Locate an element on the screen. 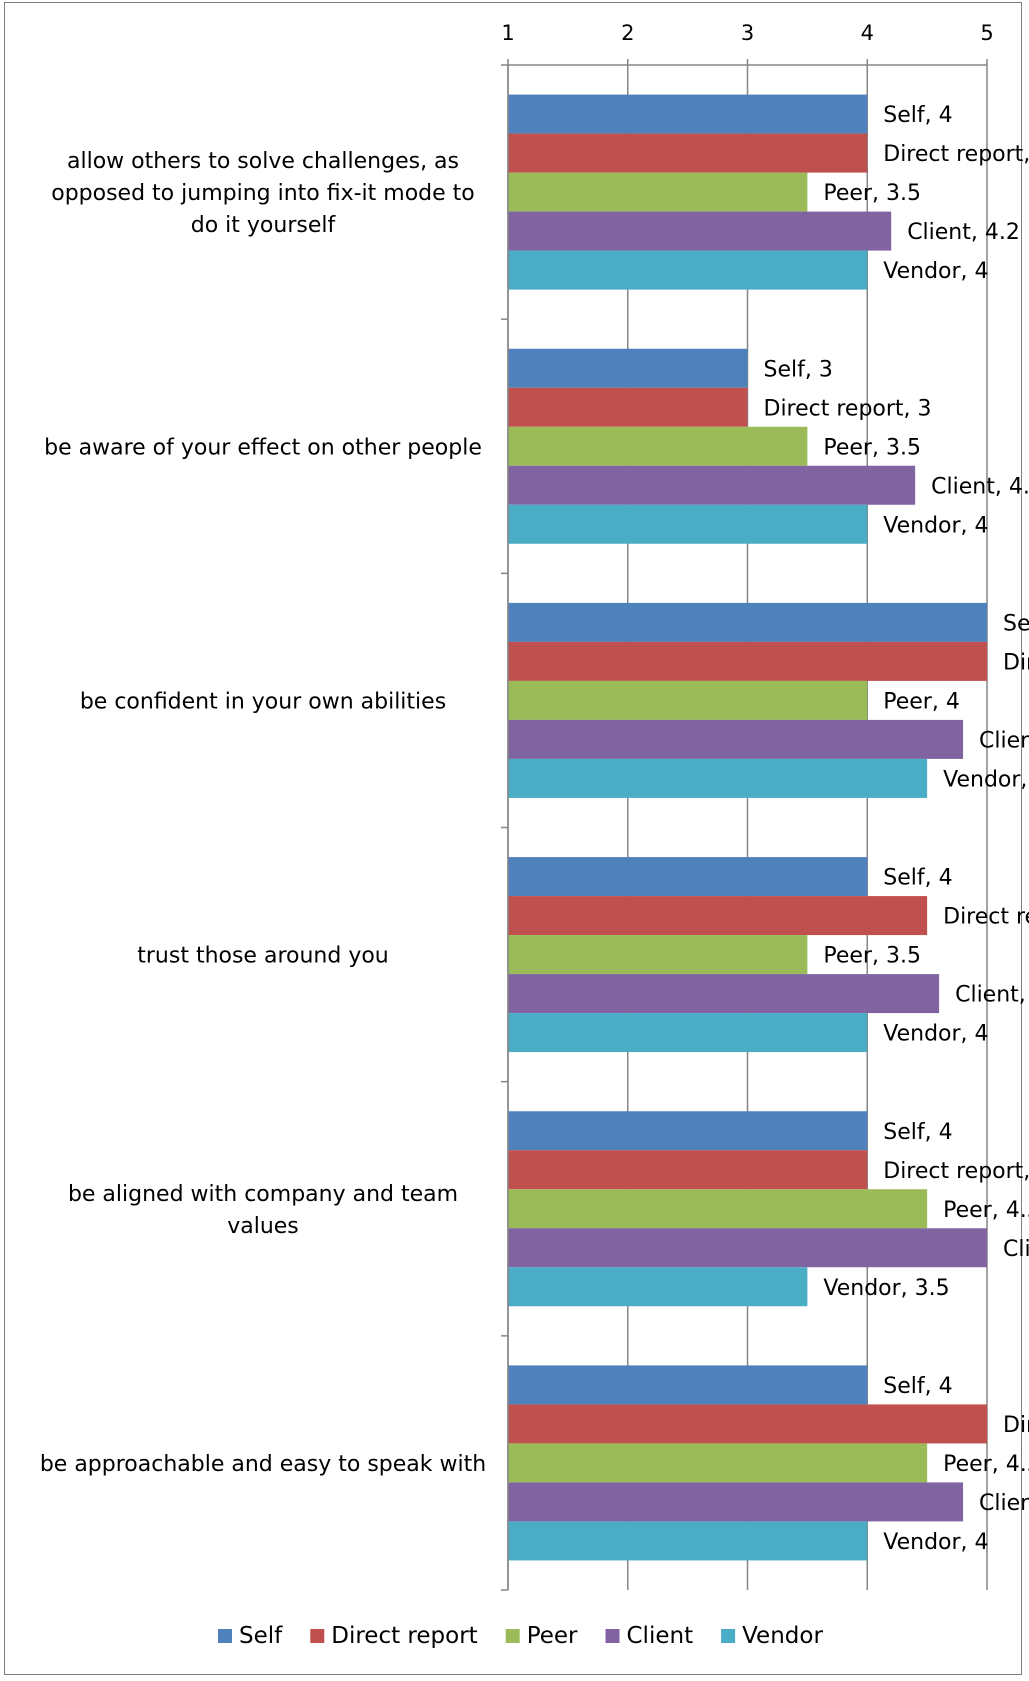 This screenshot has height=1681, width=1029. data-label: Self, 3 is located at coordinates (798, 369).